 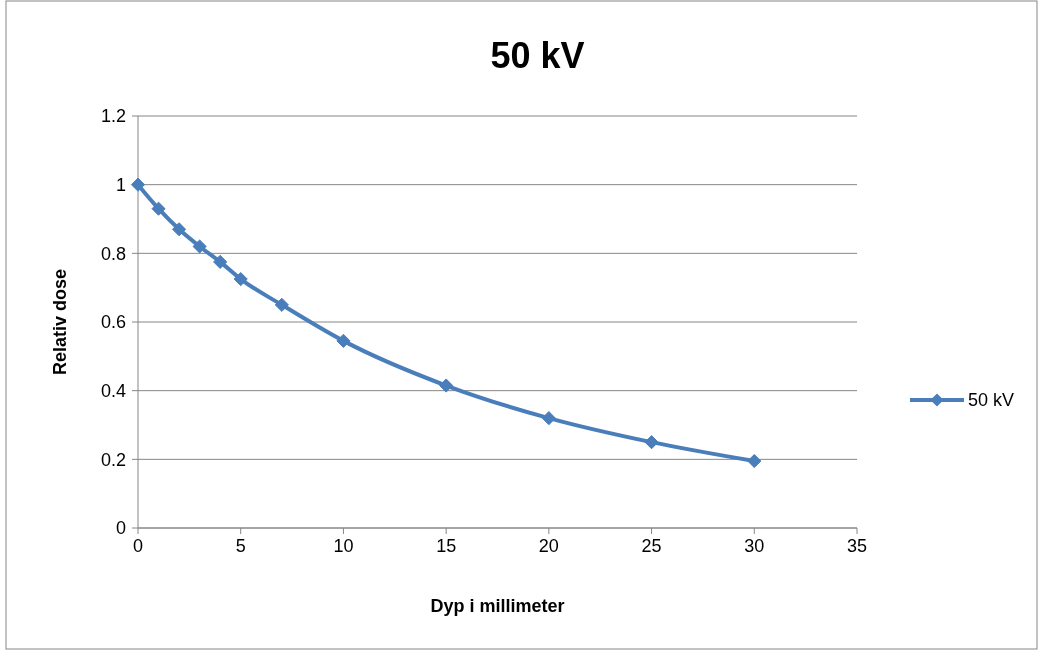 I want to click on chart-title: 50 kV, so click(x=537, y=55).